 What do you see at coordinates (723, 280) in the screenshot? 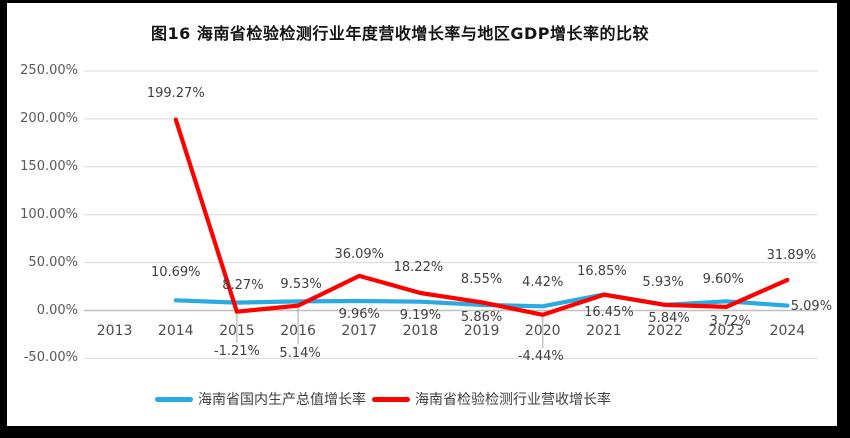
I see `data-label-gdp-2023: 9.60%` at bounding box center [723, 280].